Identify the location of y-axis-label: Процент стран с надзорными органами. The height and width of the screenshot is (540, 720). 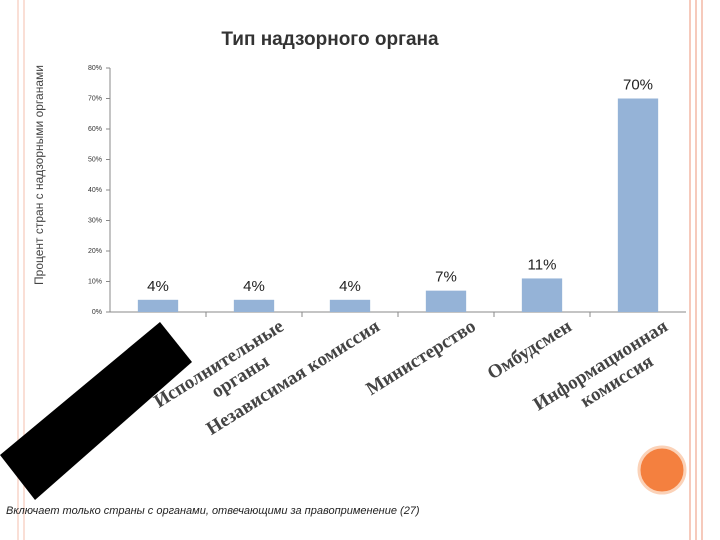
(39, 175).